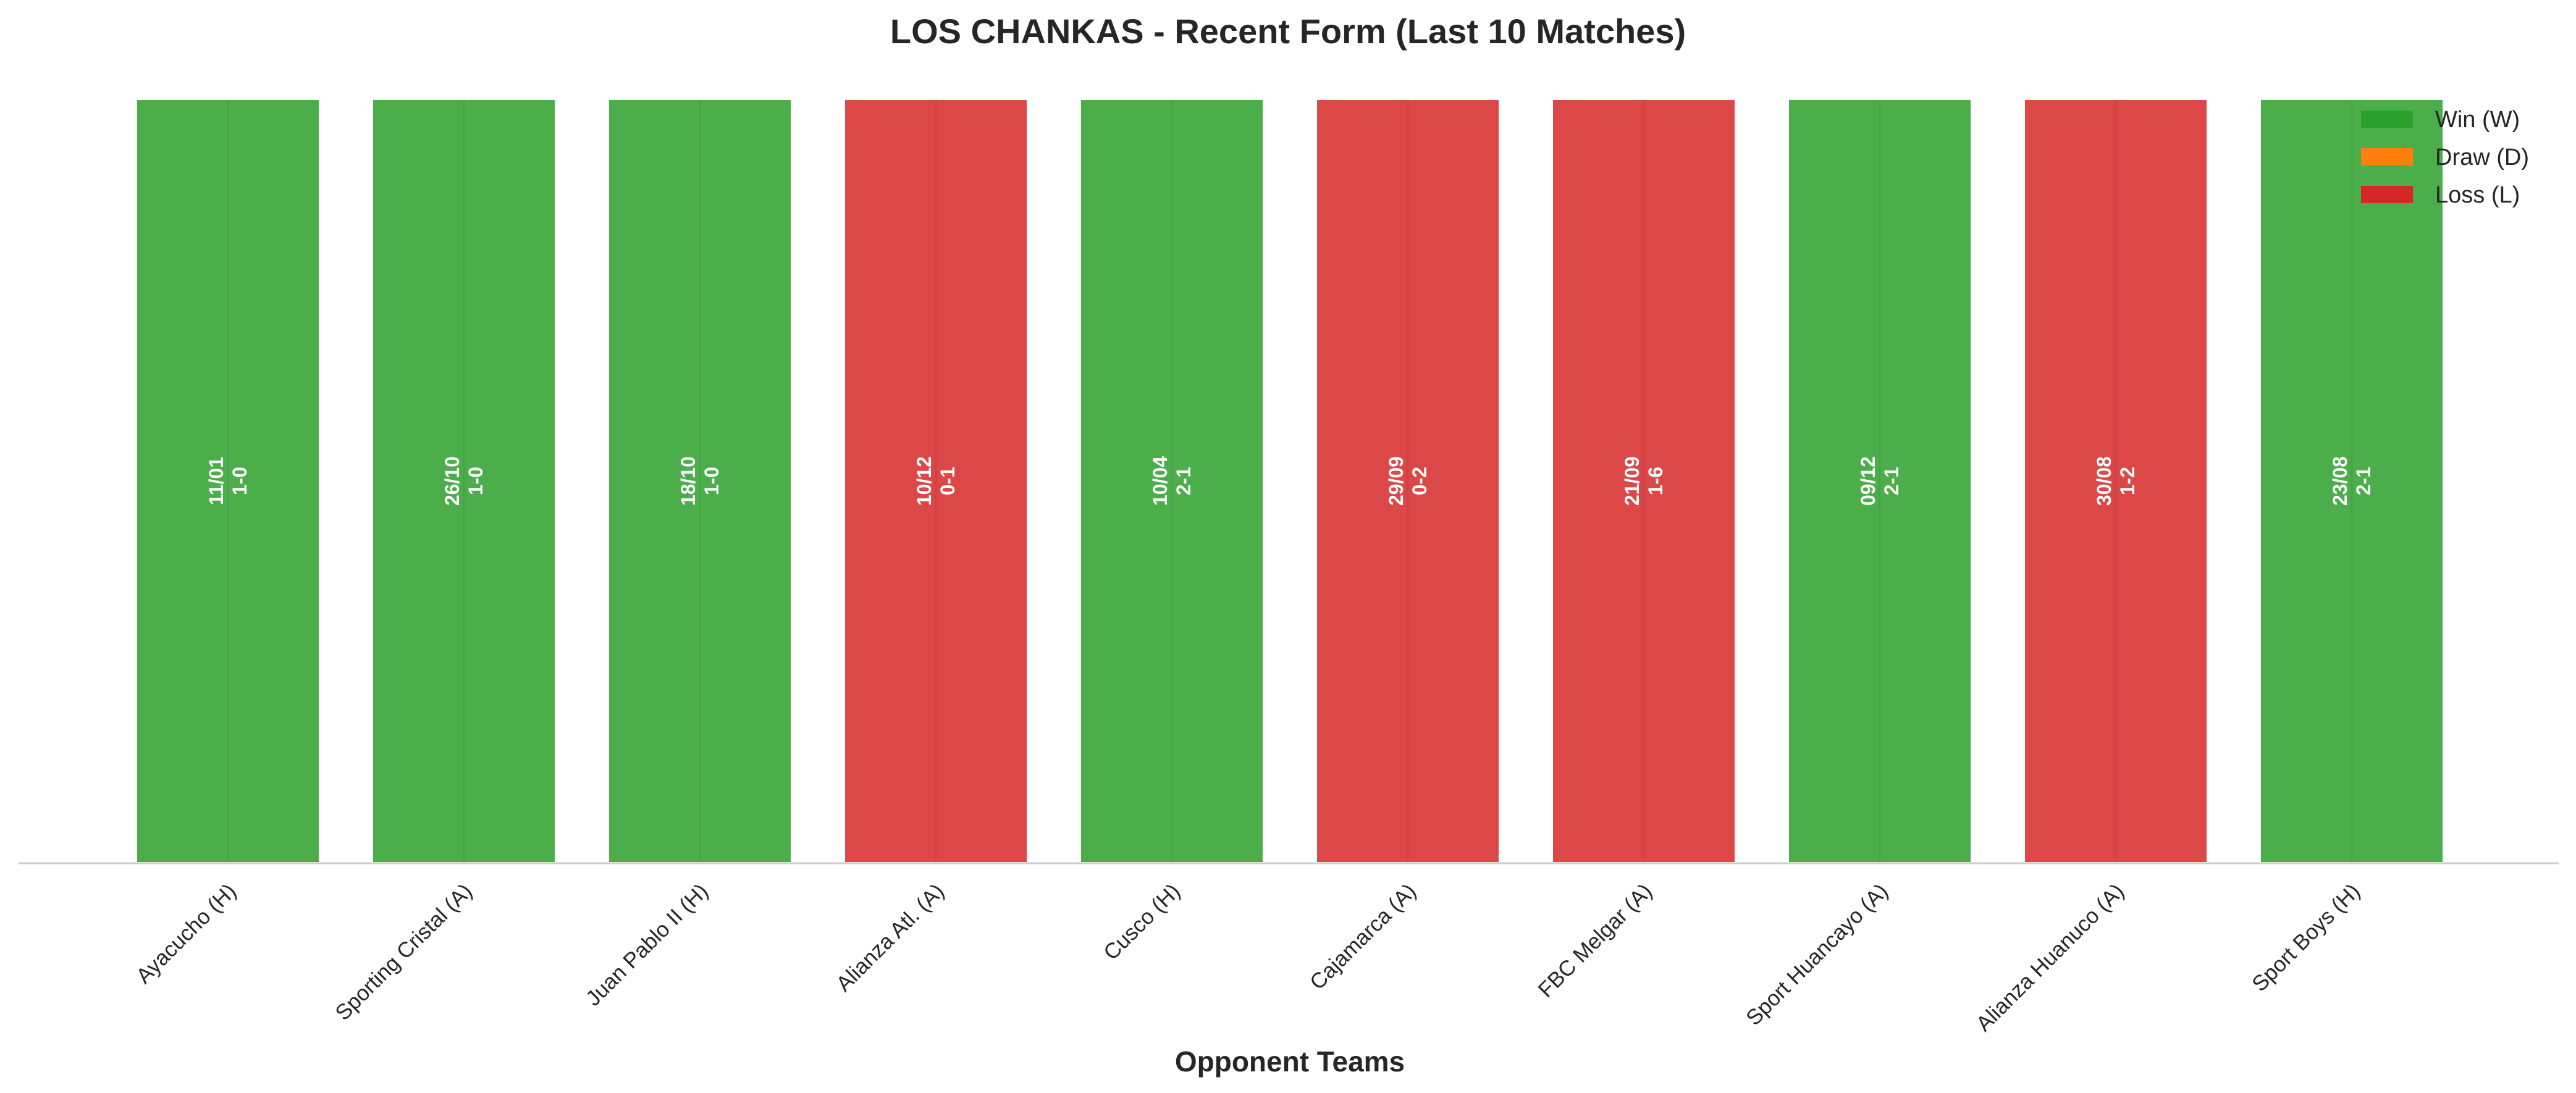 The width and height of the screenshot is (2576, 1093). Describe the element at coordinates (216, 481) in the screenshot. I see `match-date: 11/01` at that location.